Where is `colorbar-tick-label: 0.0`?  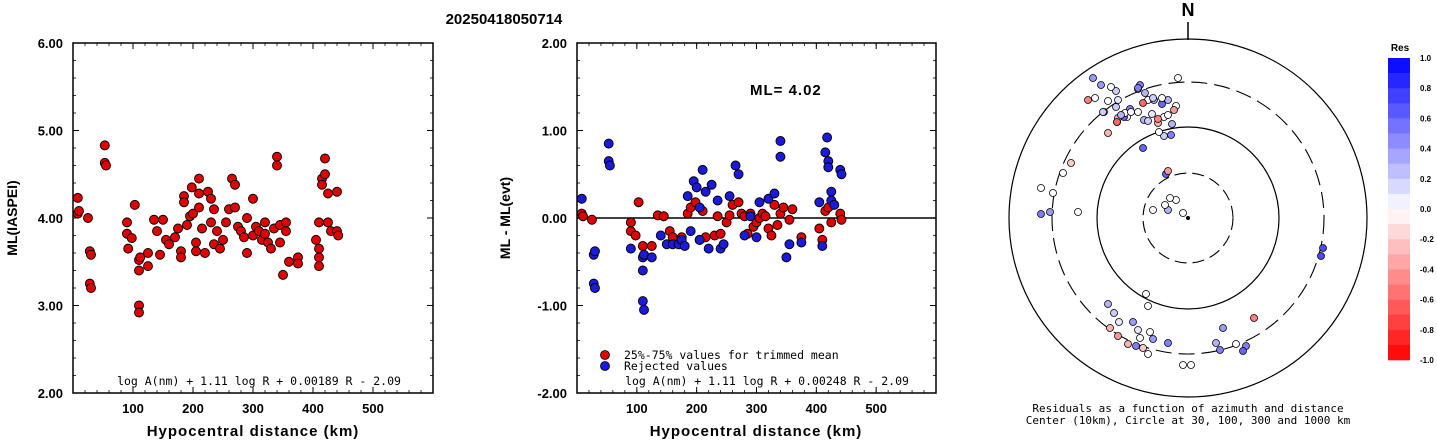
colorbar-tick-label: 0.0 is located at coordinates (1426, 209).